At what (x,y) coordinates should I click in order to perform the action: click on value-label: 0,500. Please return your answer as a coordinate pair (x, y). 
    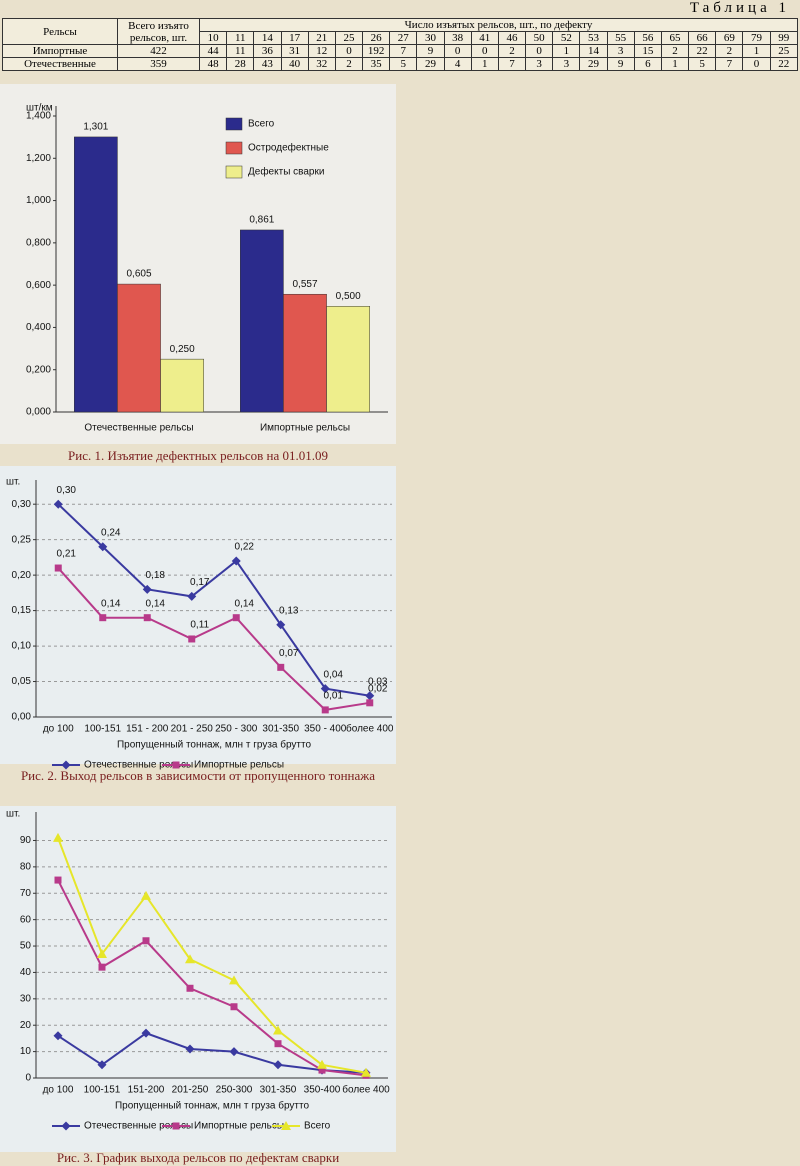
    Looking at the image, I should click on (348, 296).